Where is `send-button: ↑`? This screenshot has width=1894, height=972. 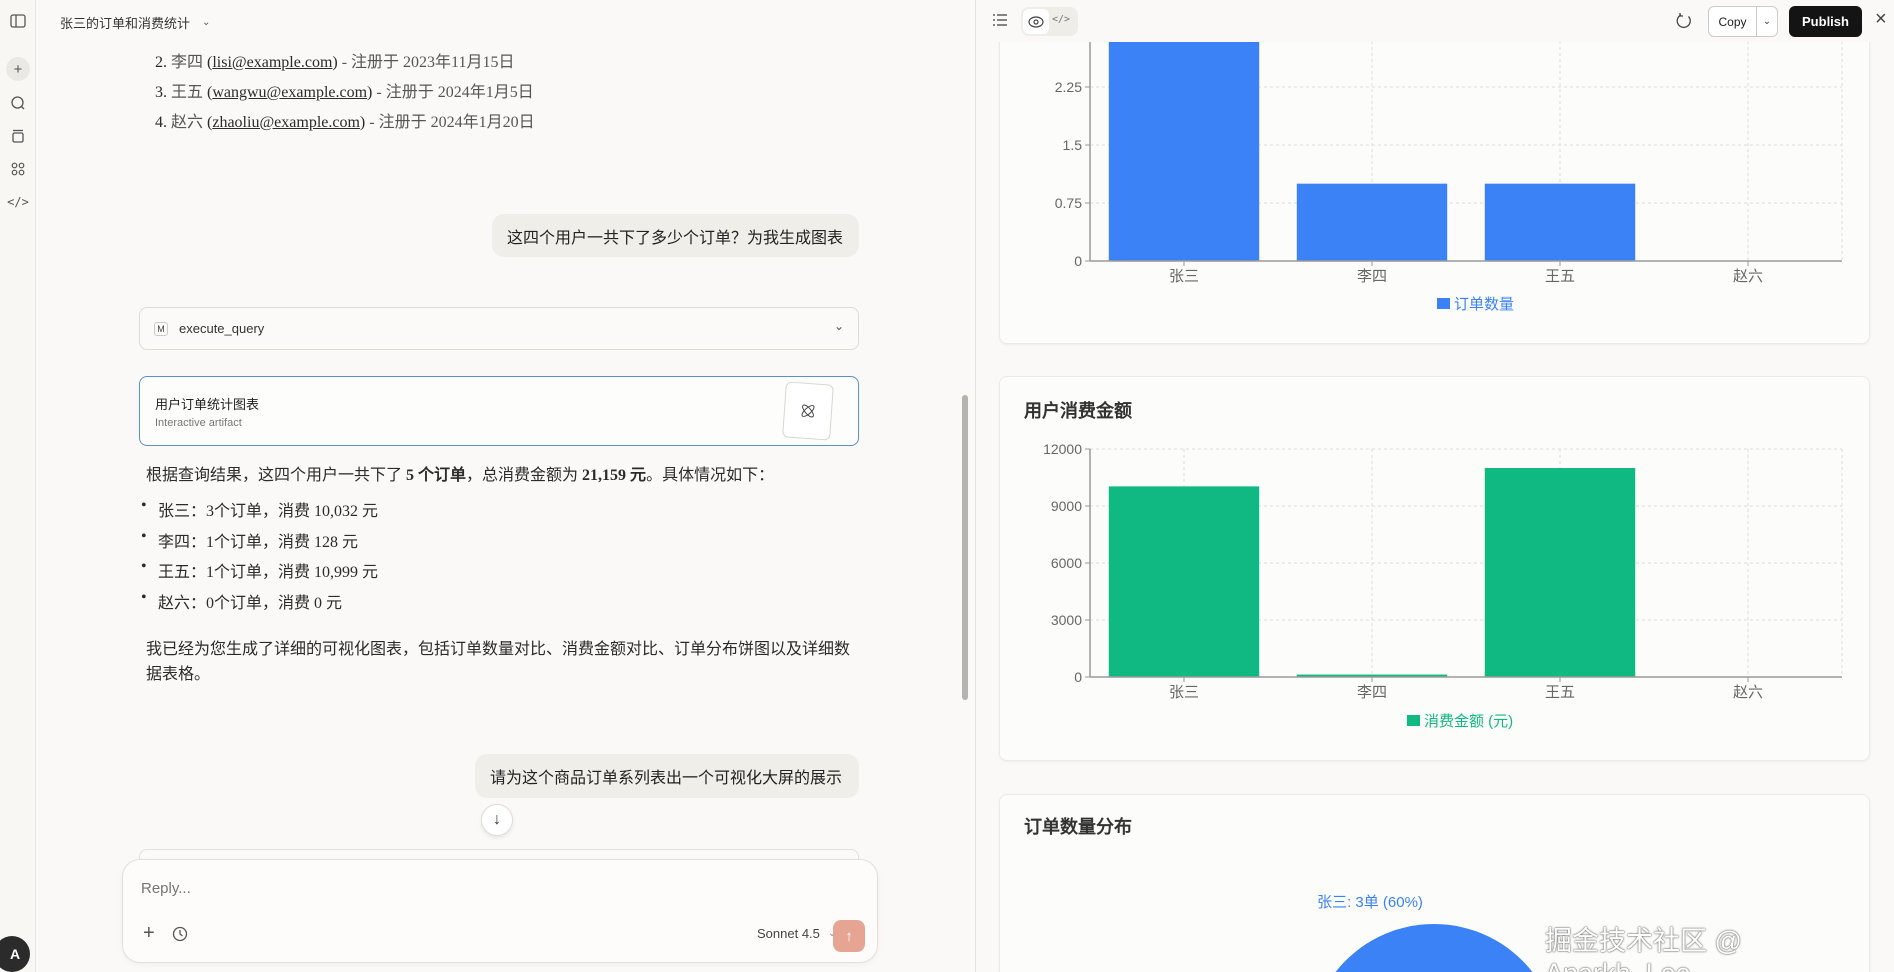
send-button: ↑ is located at coordinates (849, 936).